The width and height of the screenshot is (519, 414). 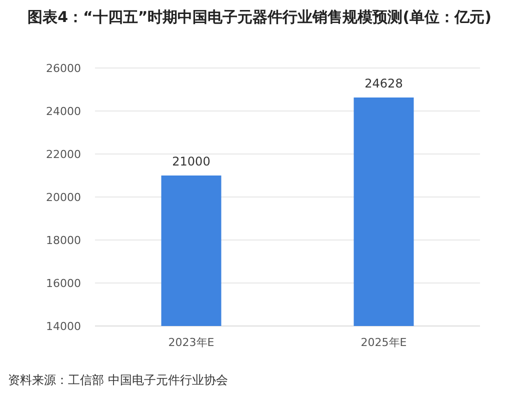 What do you see at coordinates (383, 83) in the screenshot?
I see `data-label: 24628` at bounding box center [383, 83].